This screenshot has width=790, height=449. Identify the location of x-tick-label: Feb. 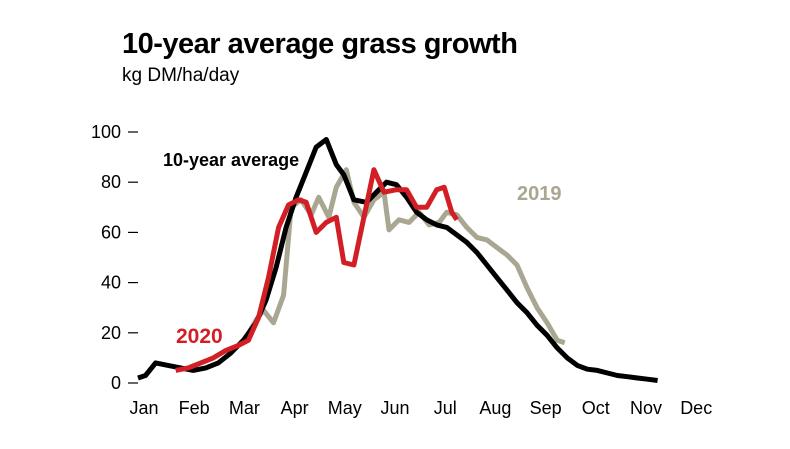
(194, 408).